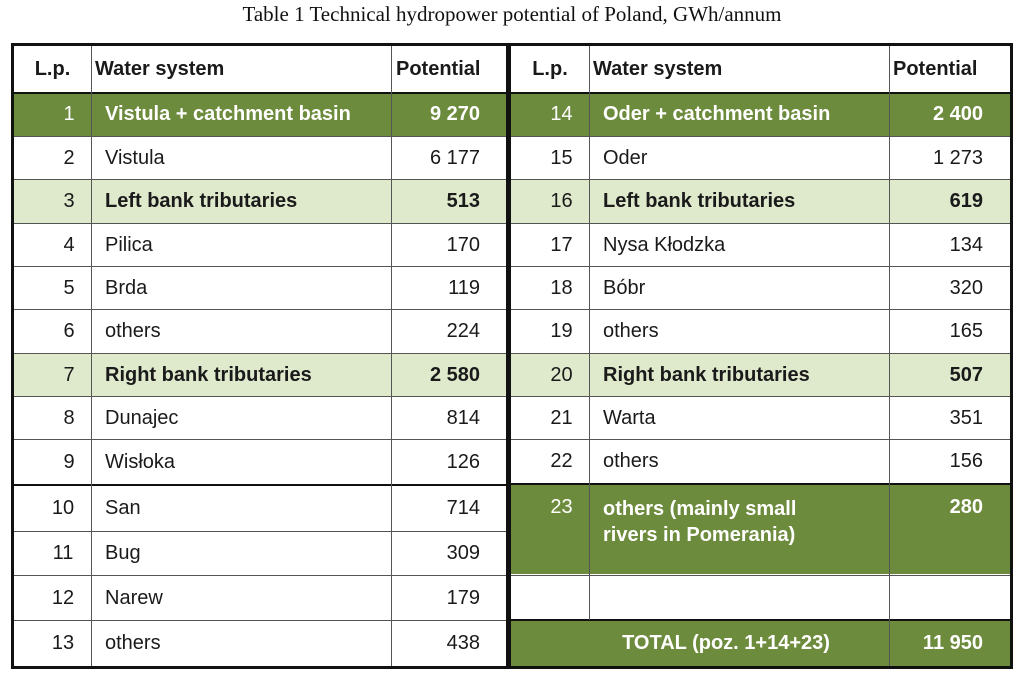 This screenshot has width=1024, height=678. Describe the element at coordinates (629, 417) in the screenshot. I see `row-21-name: Warta` at that location.